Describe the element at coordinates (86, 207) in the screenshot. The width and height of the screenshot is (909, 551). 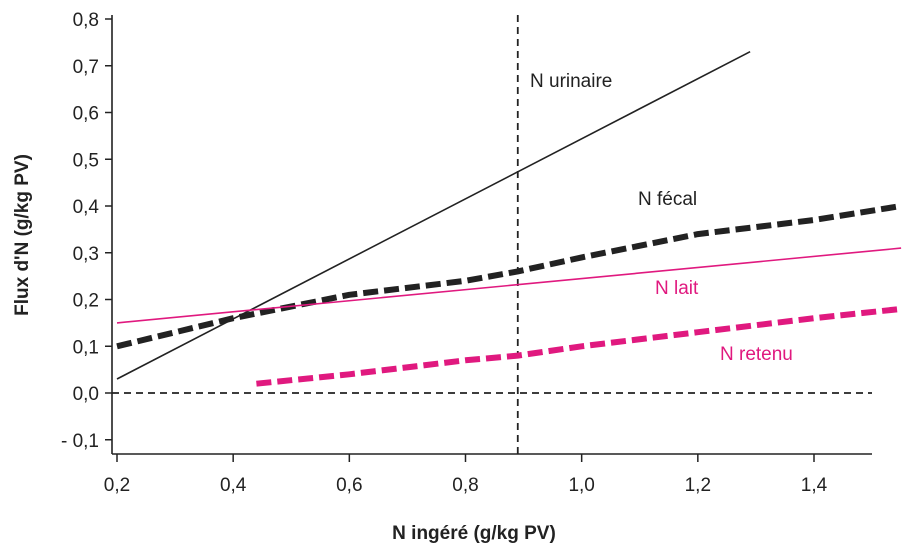
I see `y-tick-label: 0,4` at that location.